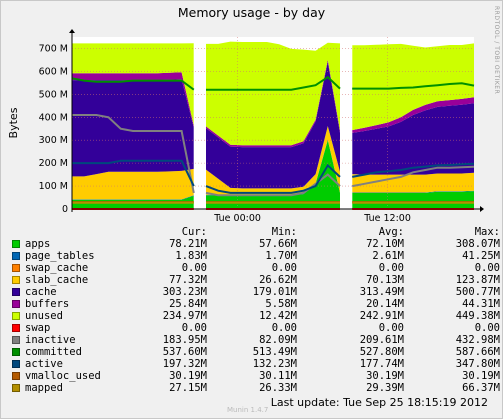 Image resolution: width=503 pixels, height=419 pixels. What do you see at coordinates (256, 268) in the screenshot?
I see `legend-row: swap_cache 0.00 0.00 0.00 0.00` at bounding box center [256, 268].